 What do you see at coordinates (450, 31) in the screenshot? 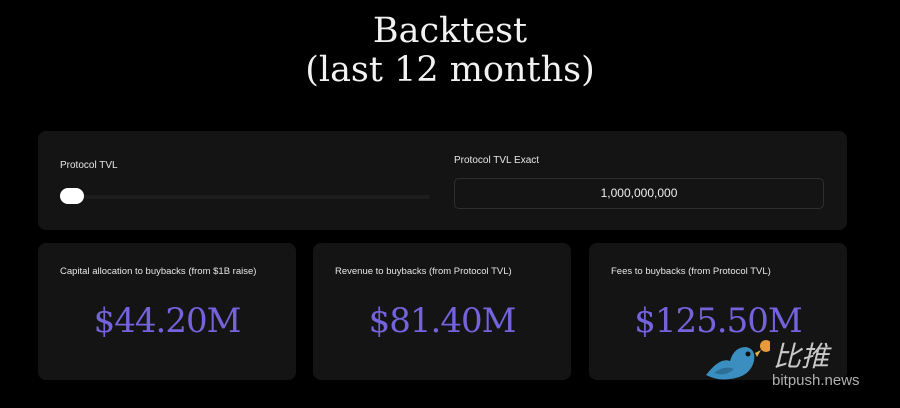
I see `title-line-1: Backtest` at bounding box center [450, 31].